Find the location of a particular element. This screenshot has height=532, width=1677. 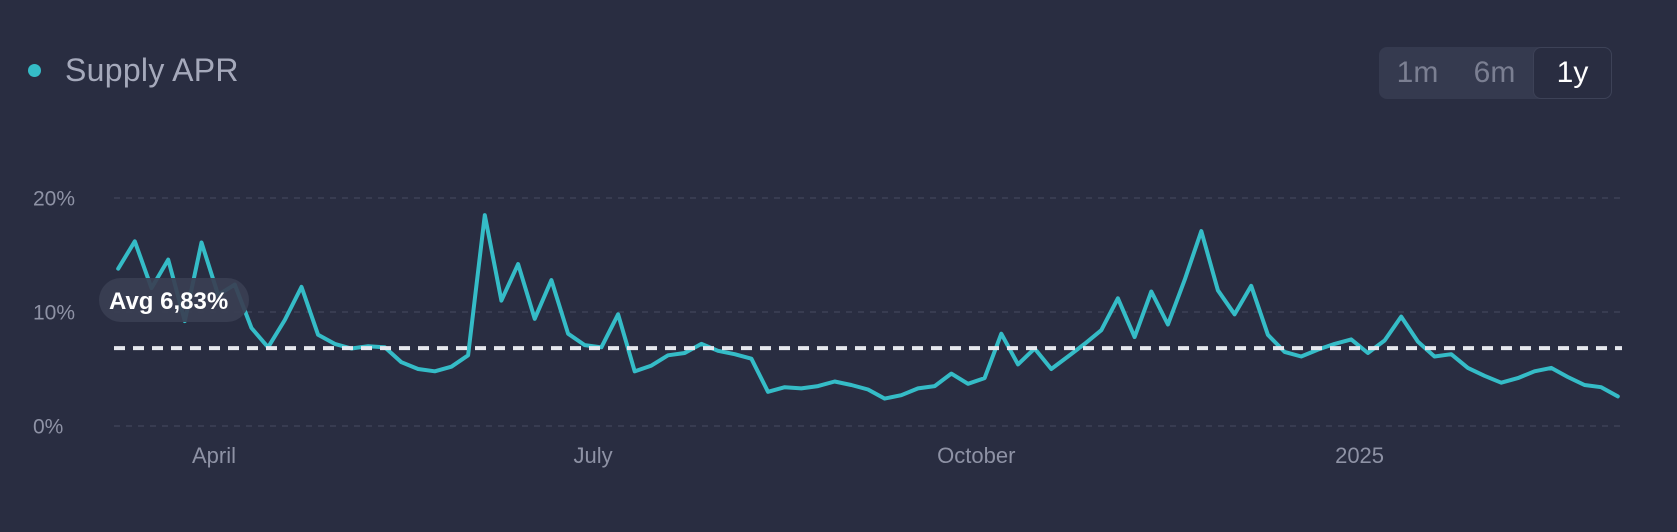

average-label: Avg 6,83% is located at coordinates (168, 301).